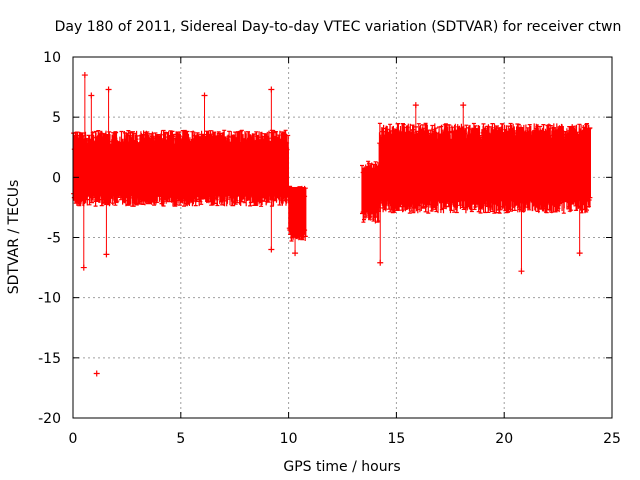  I want to click on y-tick-label: -20, so click(49, 419).